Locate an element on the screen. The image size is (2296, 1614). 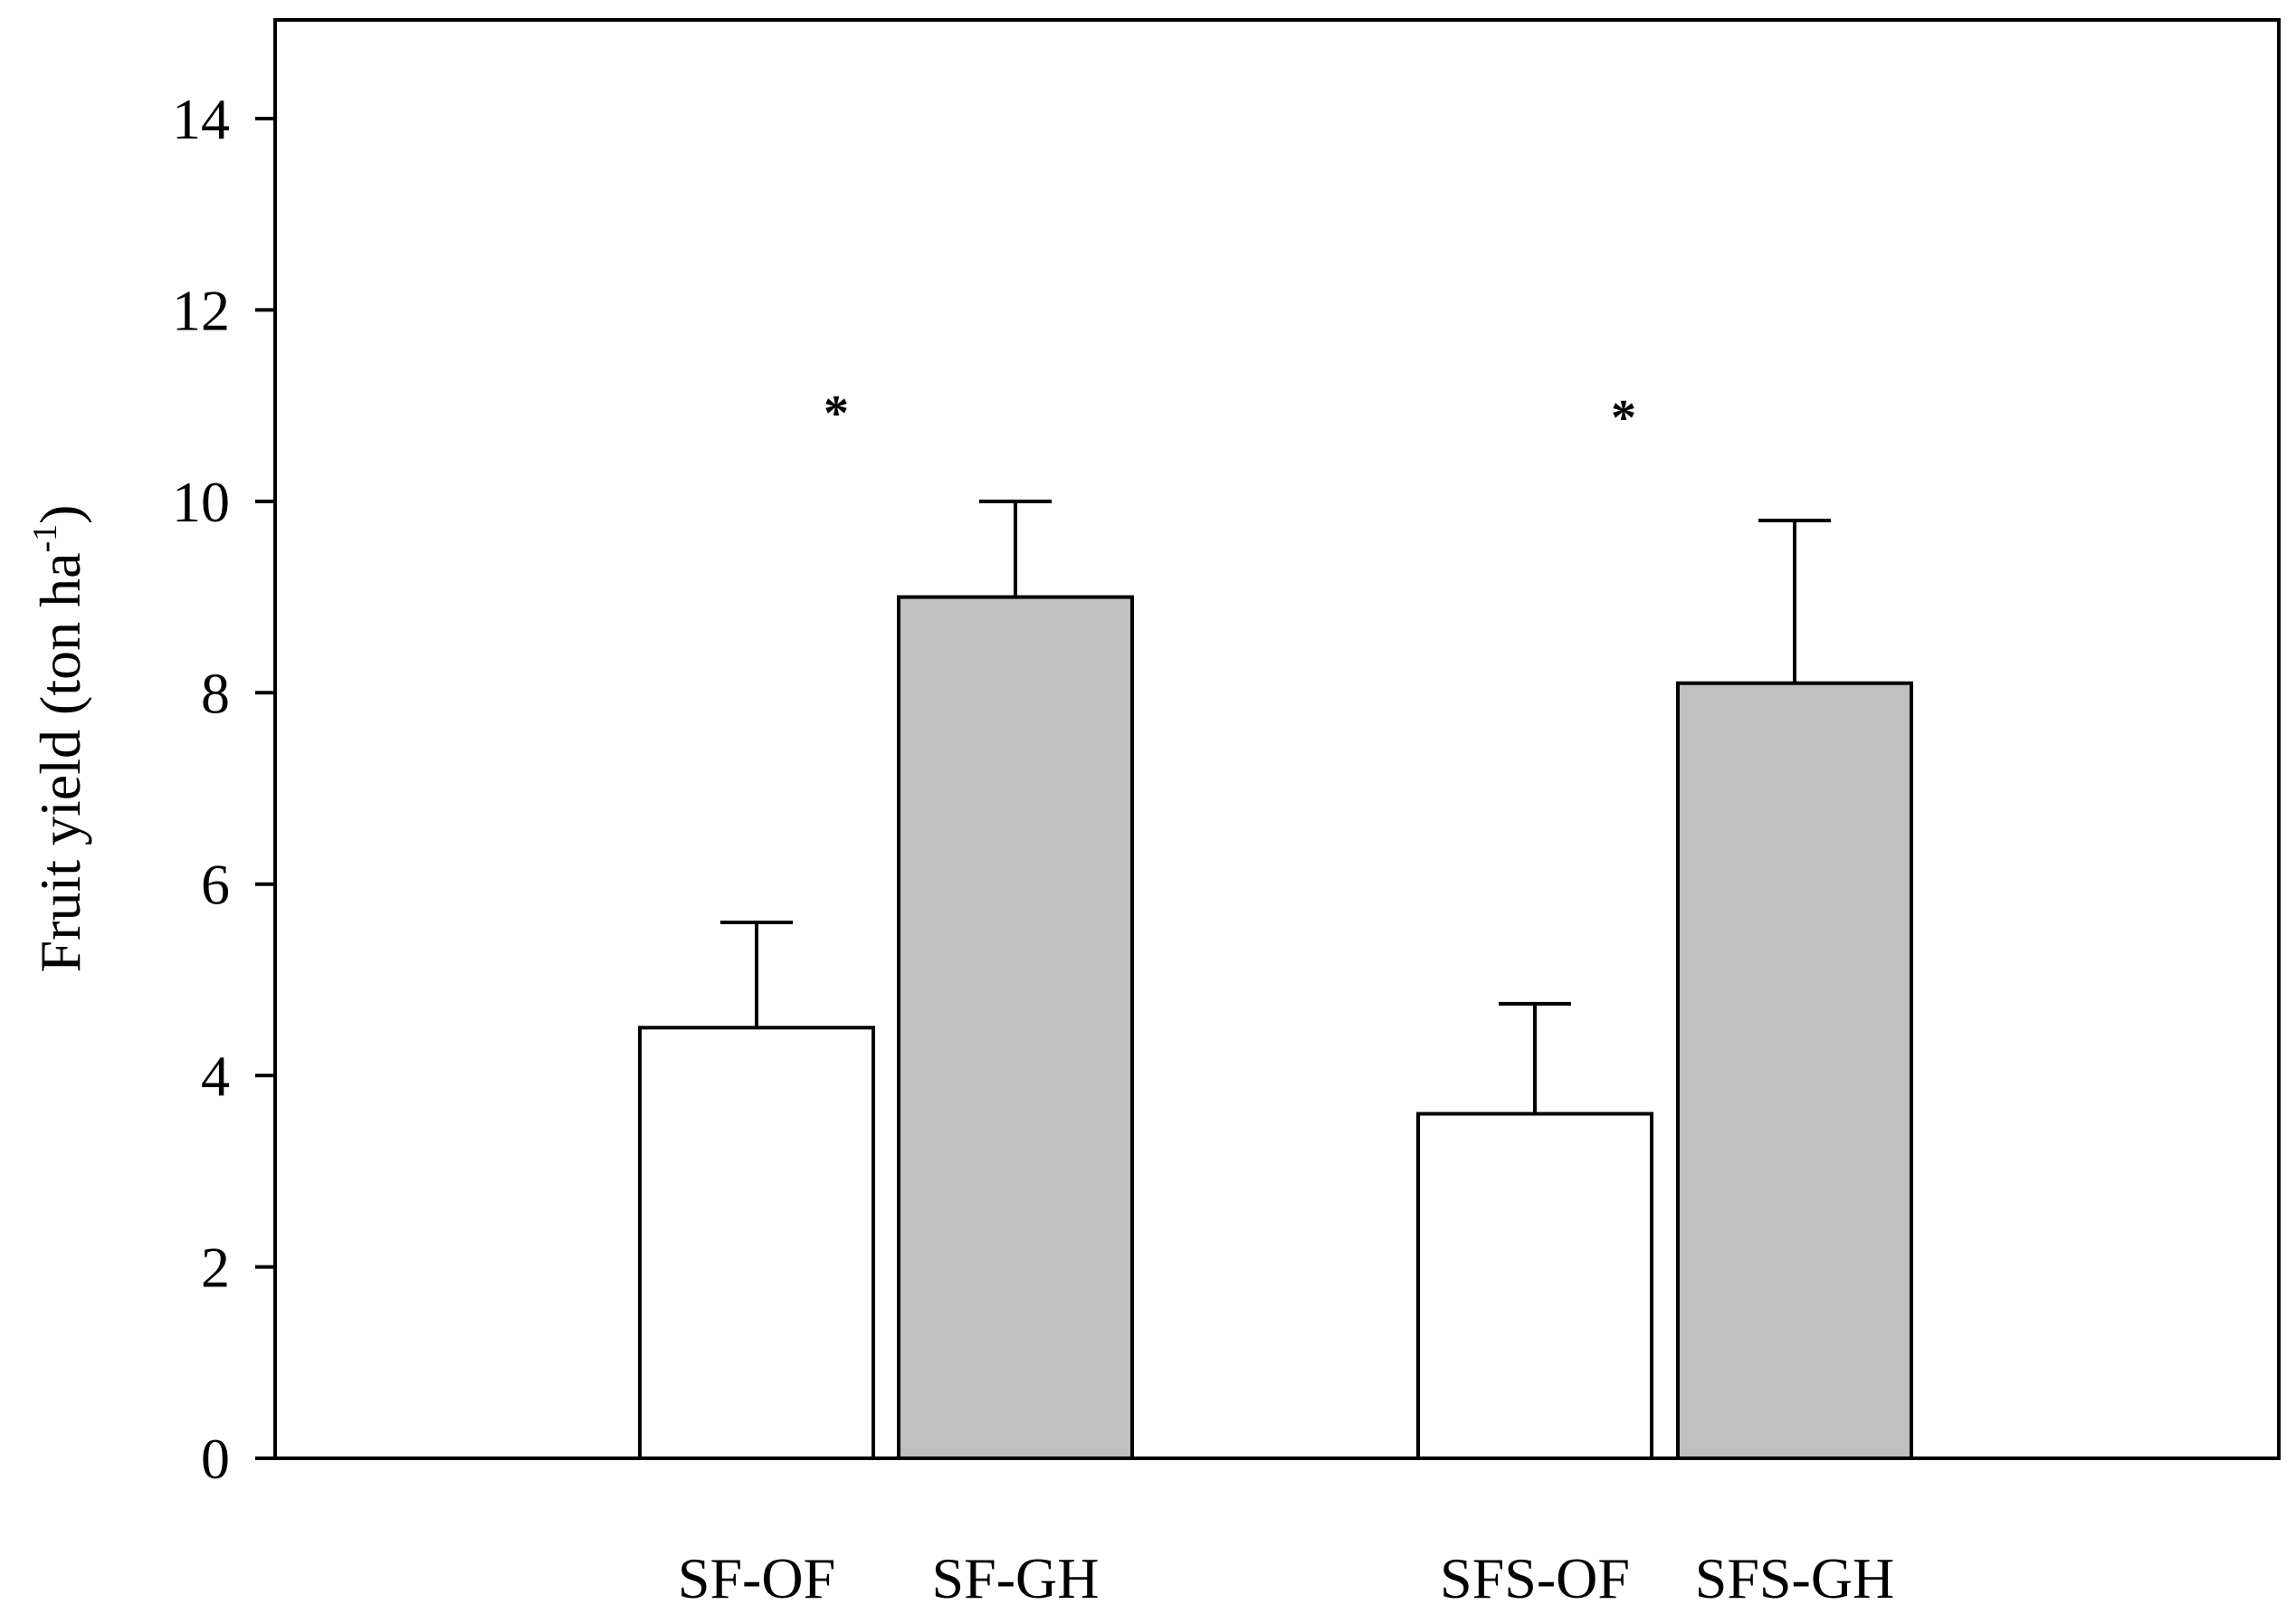
x-axis-labels: SF-OF SF-GH SFS-OF SFS-GH is located at coordinates (1286, 1578).